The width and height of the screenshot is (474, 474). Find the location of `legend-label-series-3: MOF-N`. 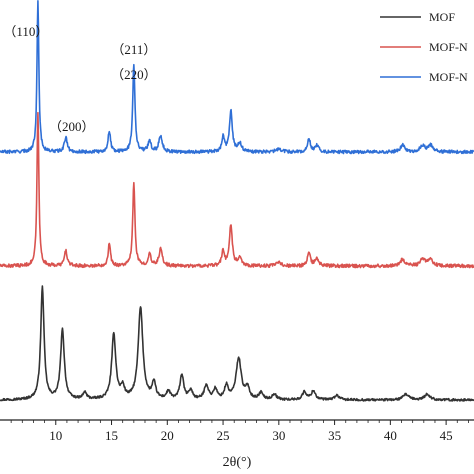

legend-label-series-3: MOF-N is located at coordinates (448, 77).